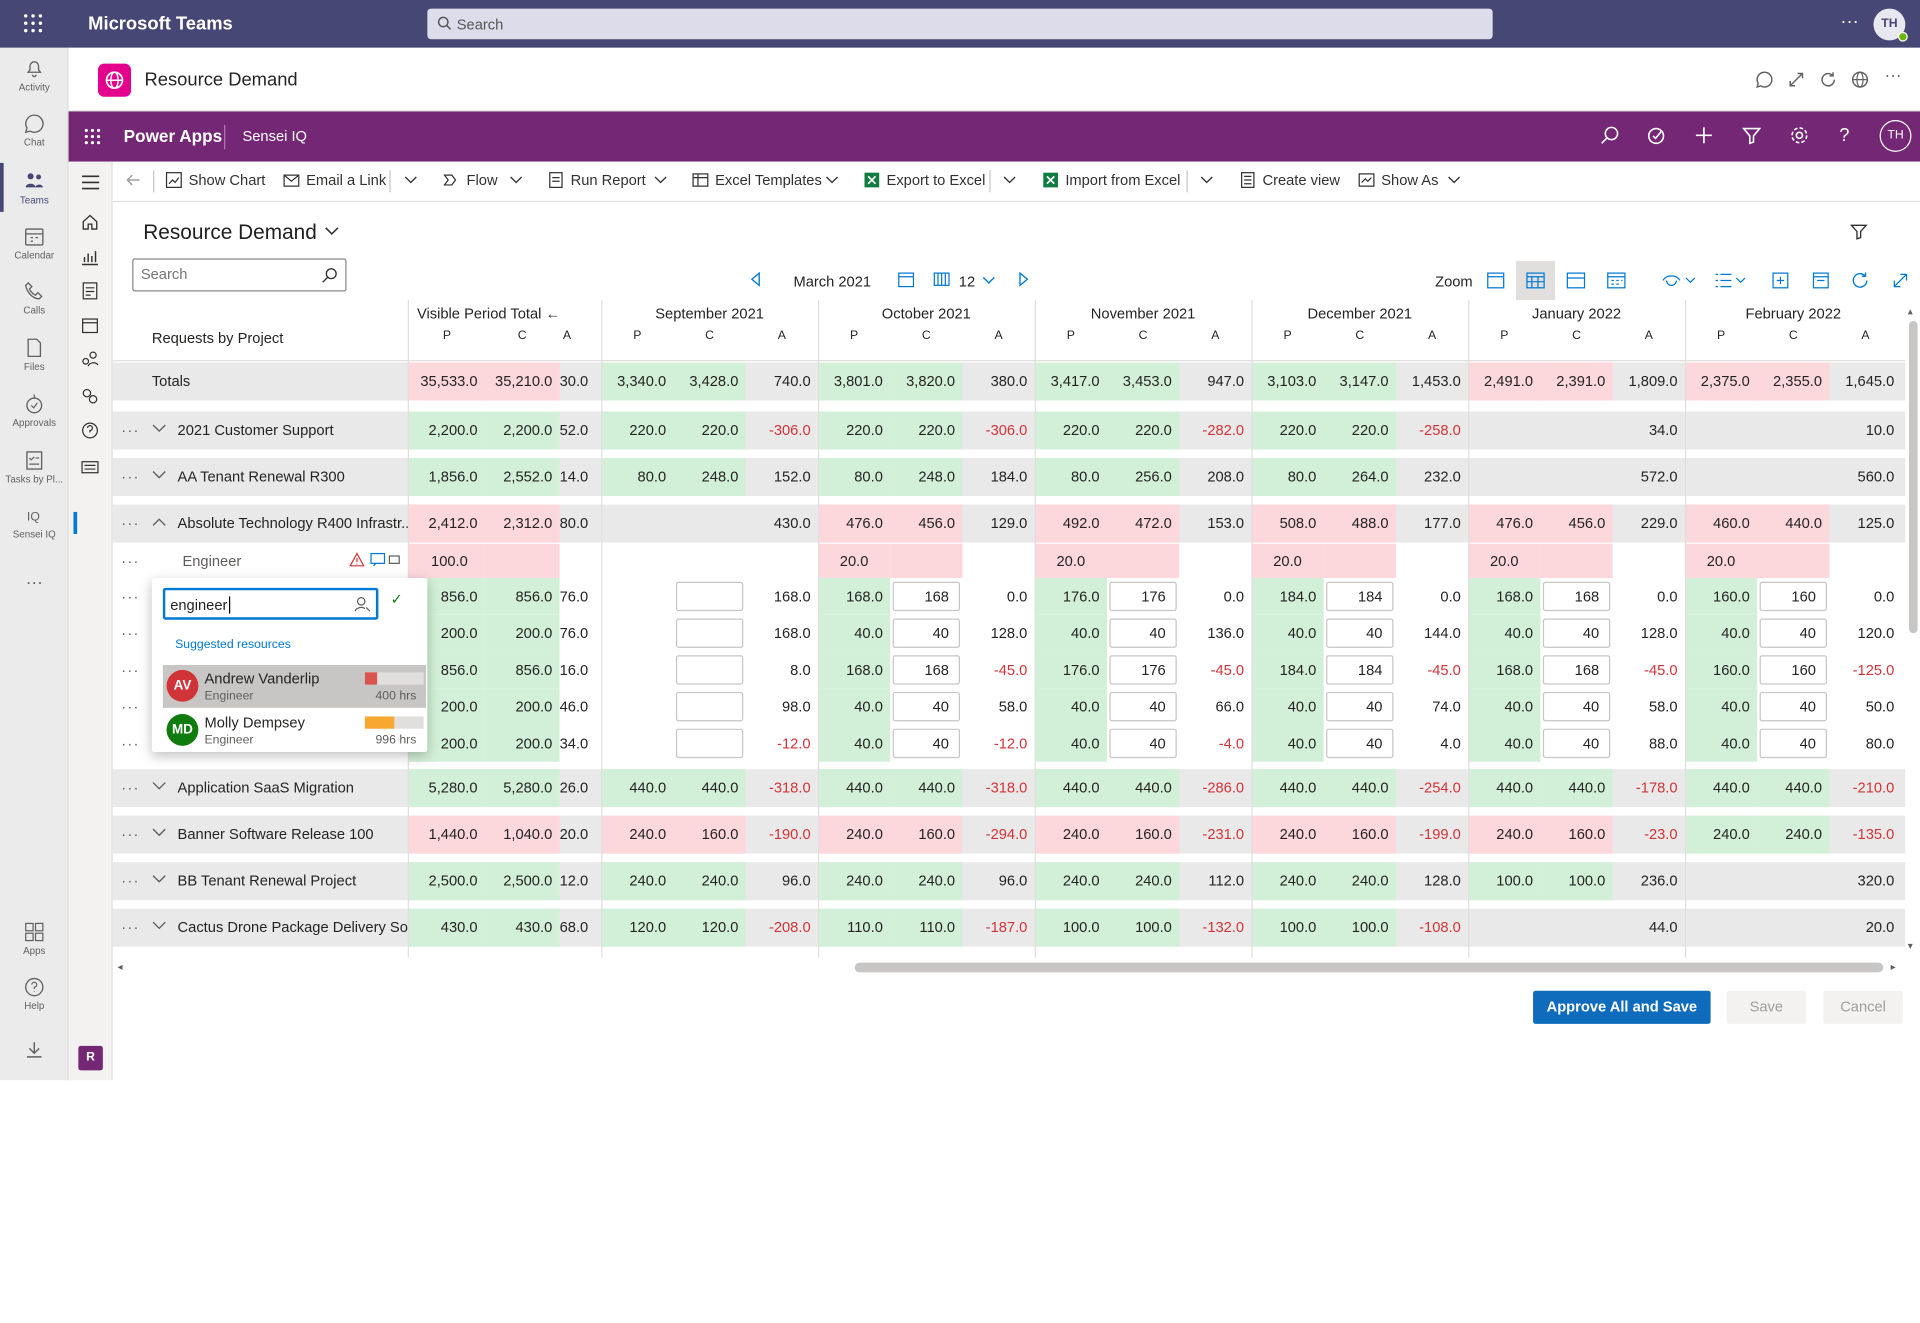  Describe the element at coordinates (1656, 135) in the screenshot. I see `assistant-icon` at that location.